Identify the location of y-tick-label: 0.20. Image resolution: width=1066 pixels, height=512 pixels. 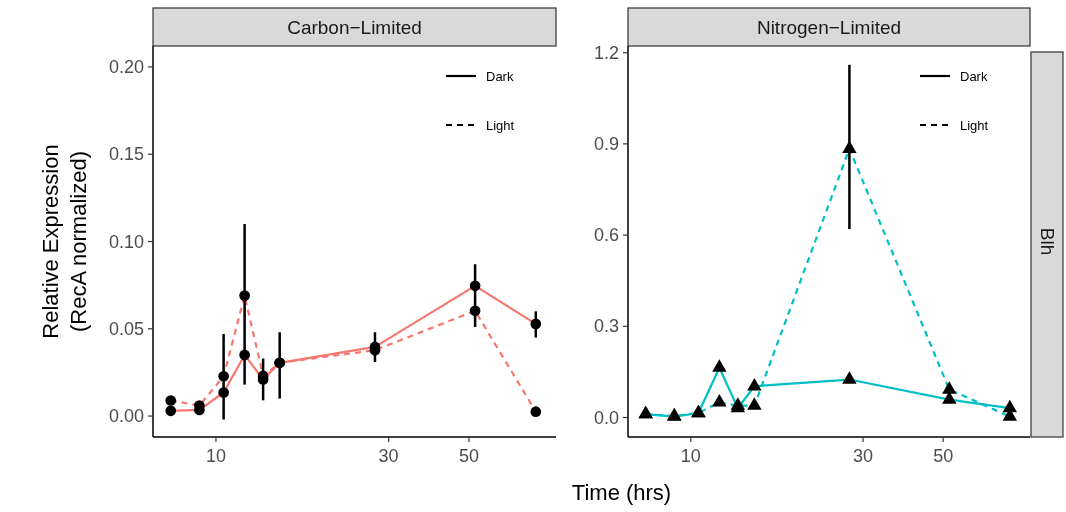
(126, 66).